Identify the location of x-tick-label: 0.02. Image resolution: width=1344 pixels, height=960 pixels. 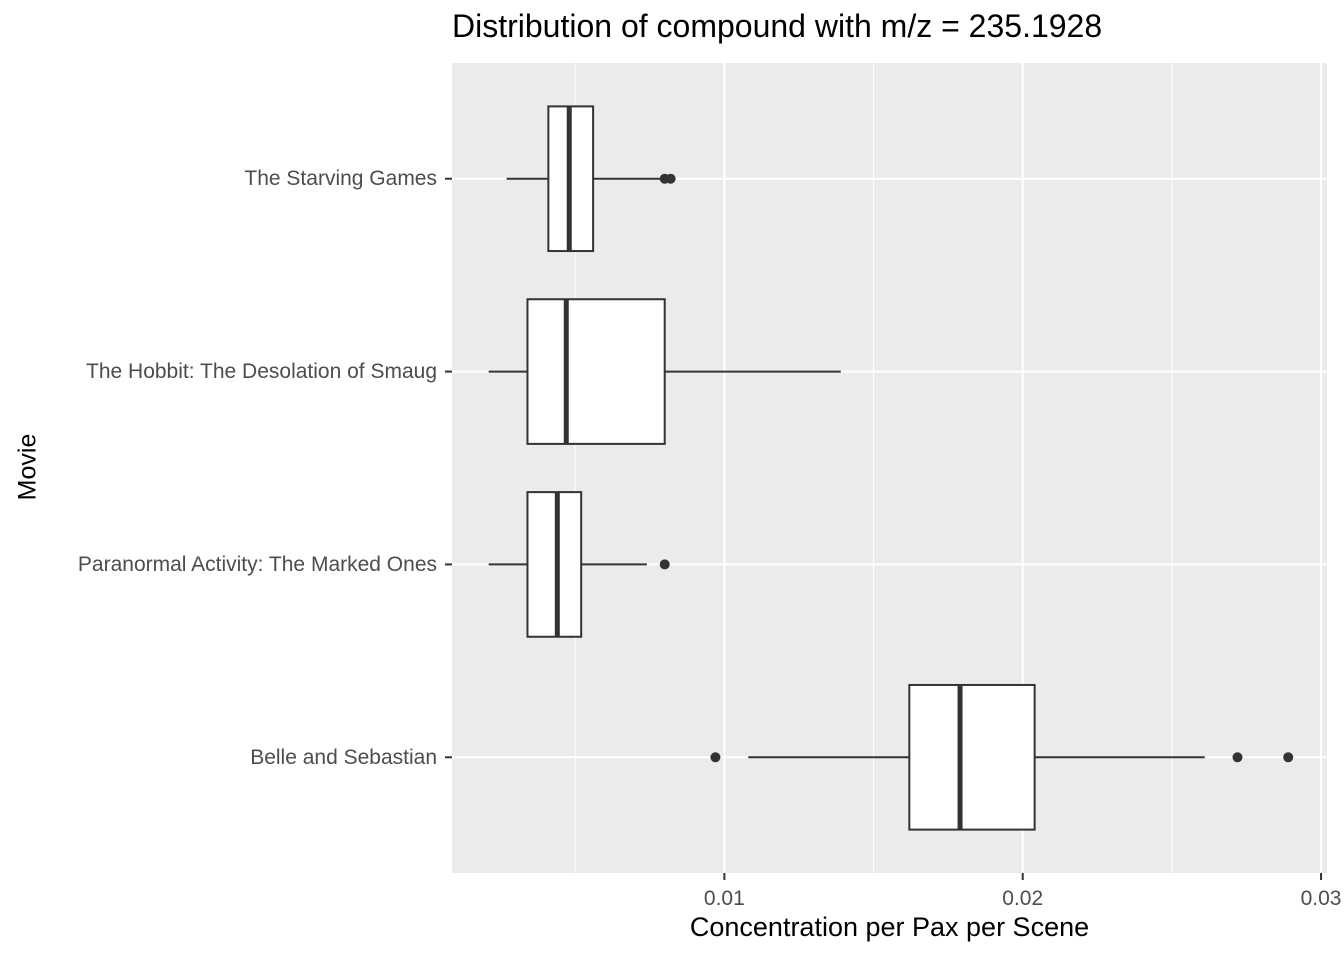
(1022, 898).